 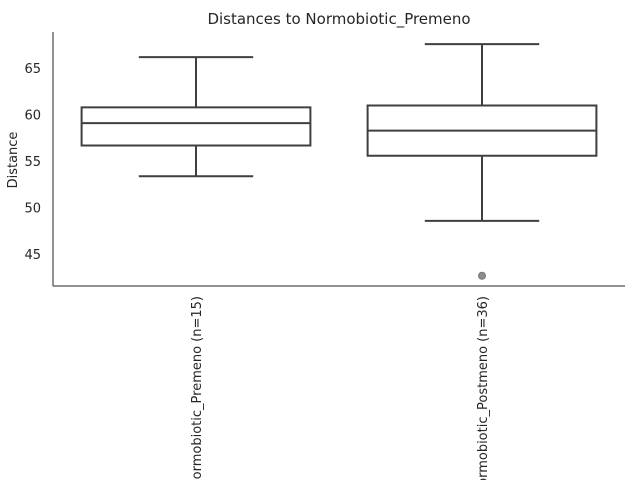 What do you see at coordinates (482, 275) in the screenshot?
I see `outlier-point` at bounding box center [482, 275].